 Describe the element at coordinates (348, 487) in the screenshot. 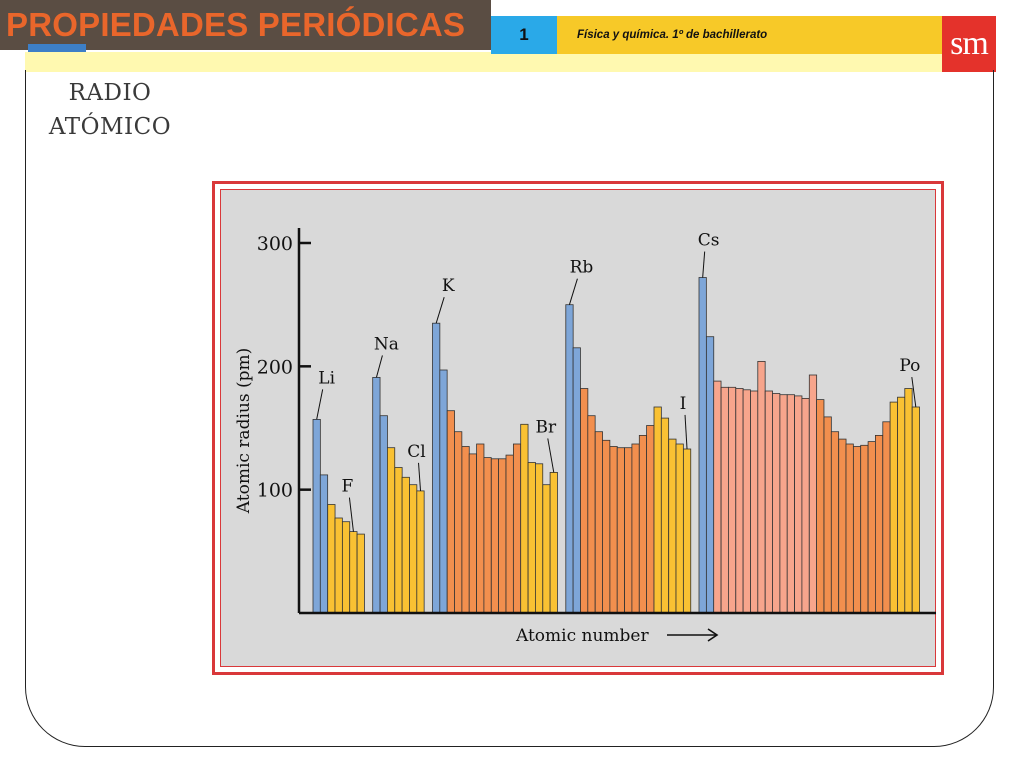

I see `annotation-f: F` at that location.